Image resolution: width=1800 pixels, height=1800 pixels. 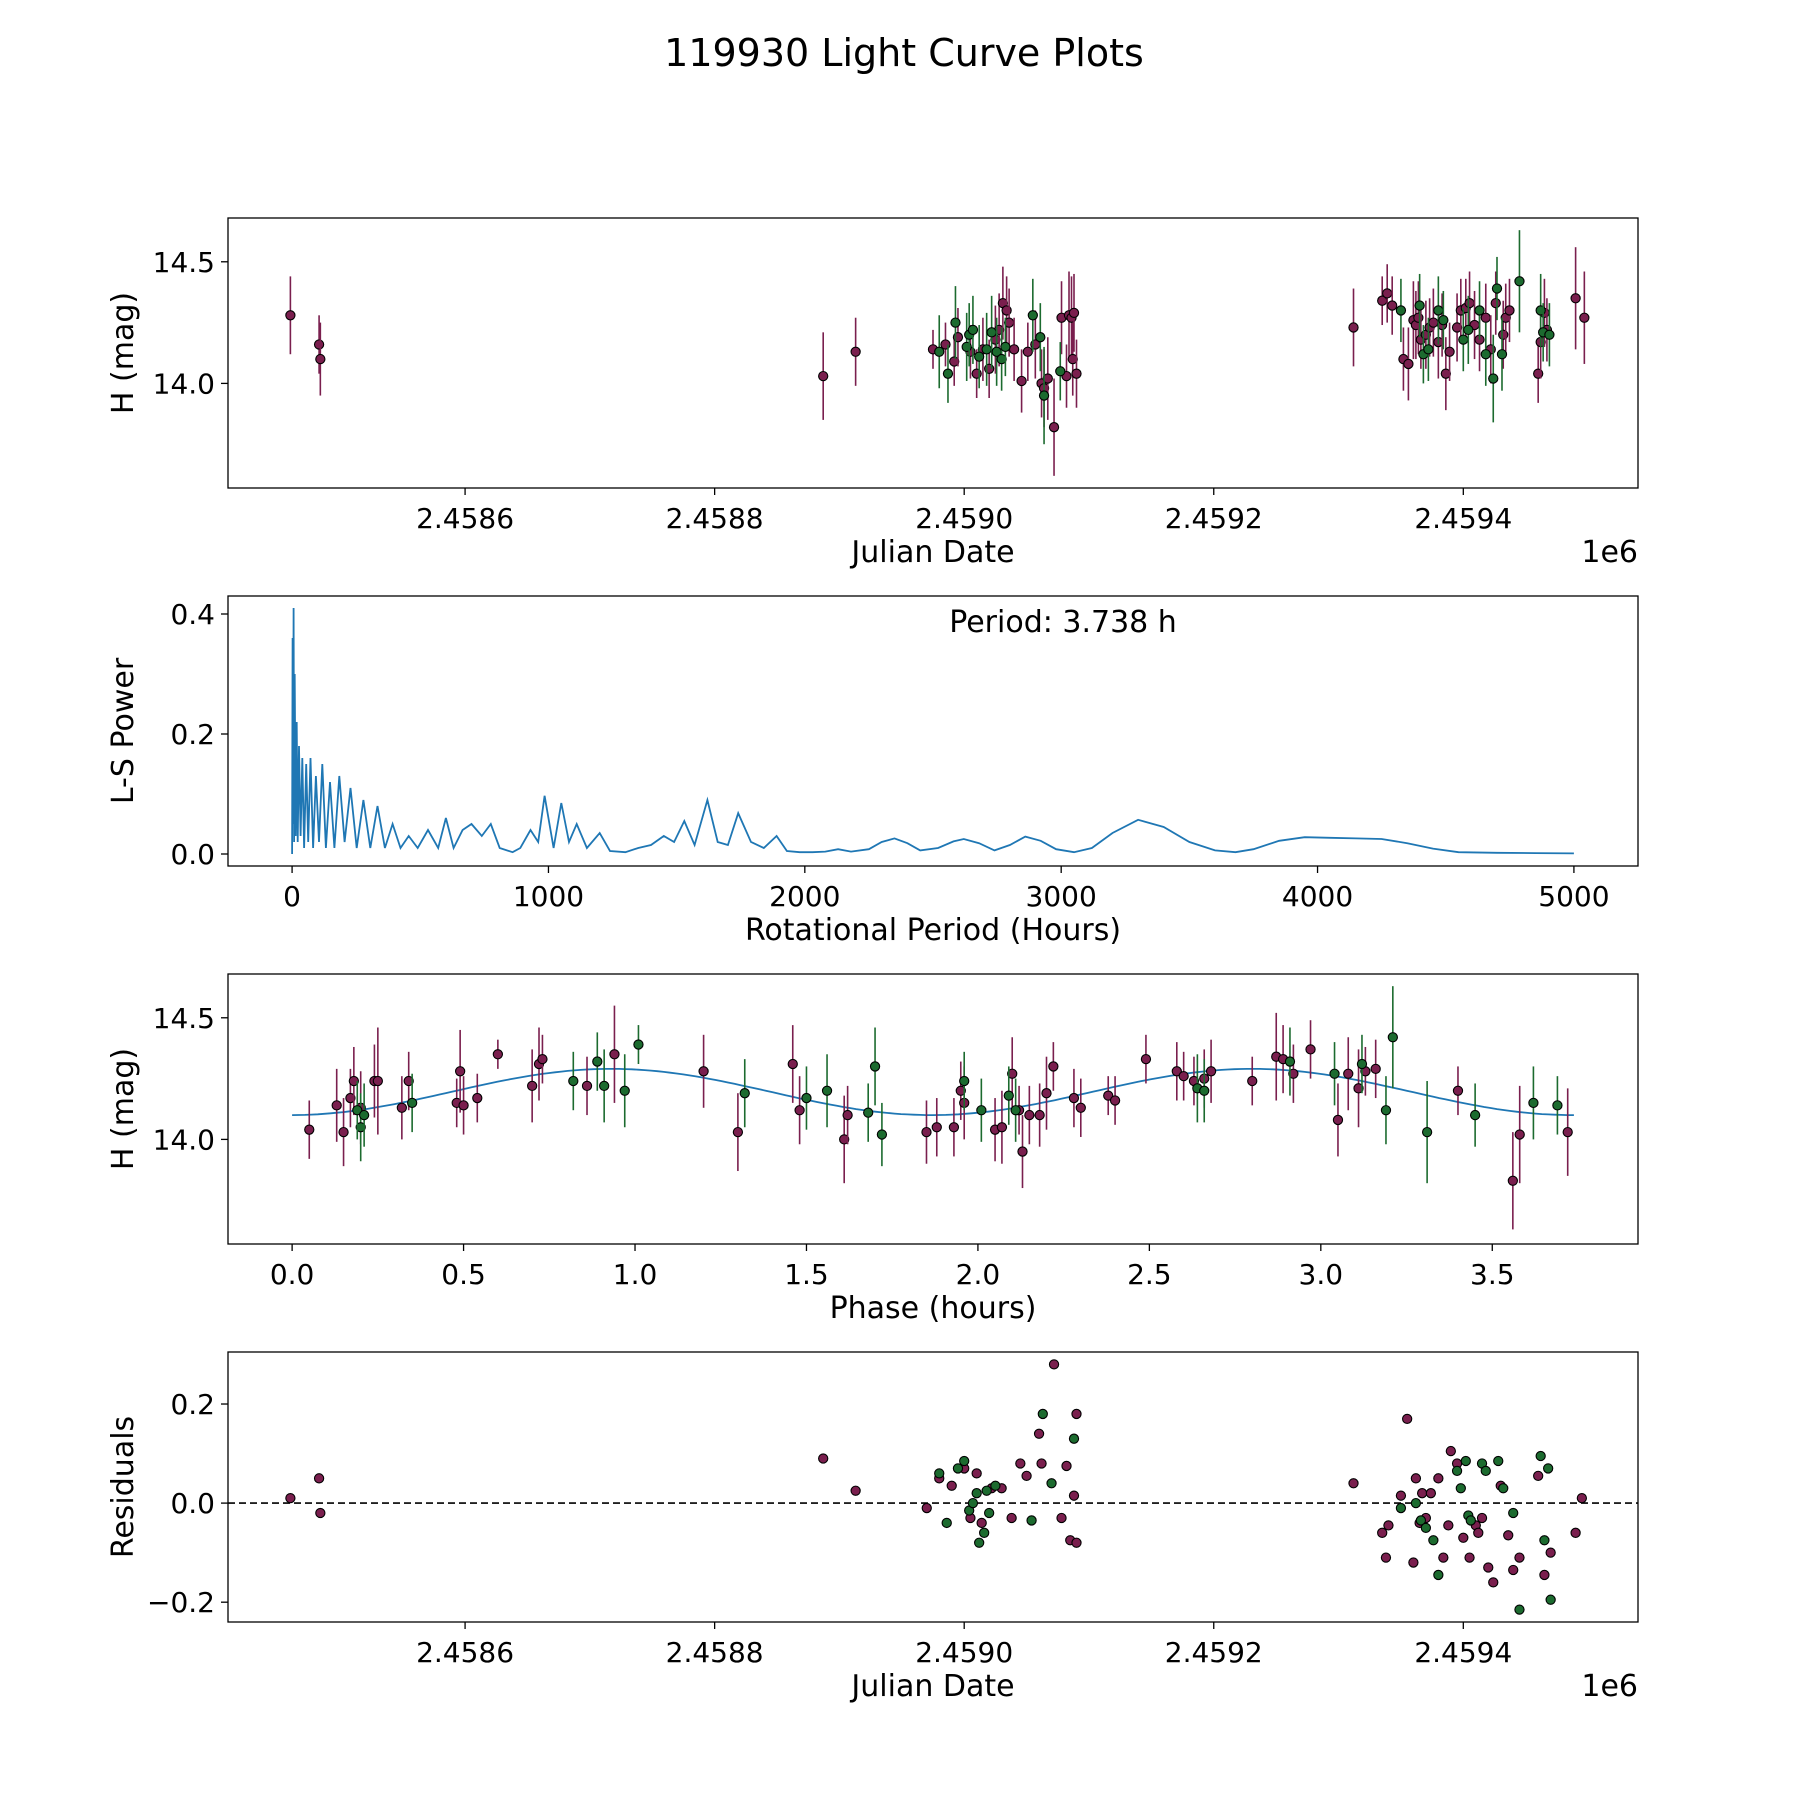 I want to click on residuals-xtick-label: 2.4592, so click(x=1214, y=1652).